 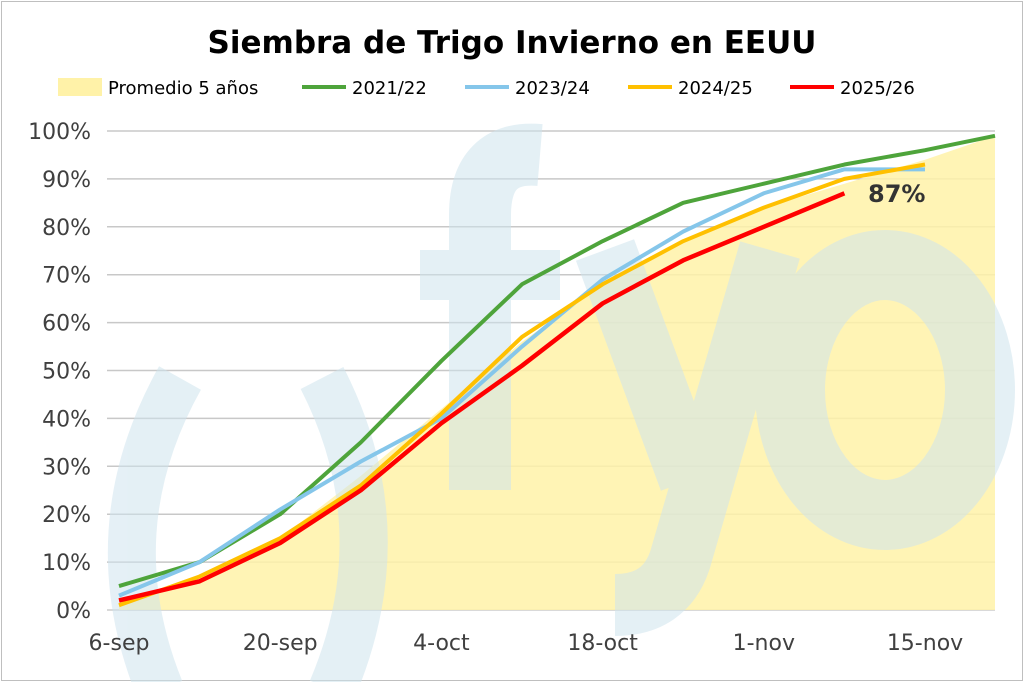 What do you see at coordinates (552, 88) in the screenshot?
I see `legend-label: 2023/24` at bounding box center [552, 88].